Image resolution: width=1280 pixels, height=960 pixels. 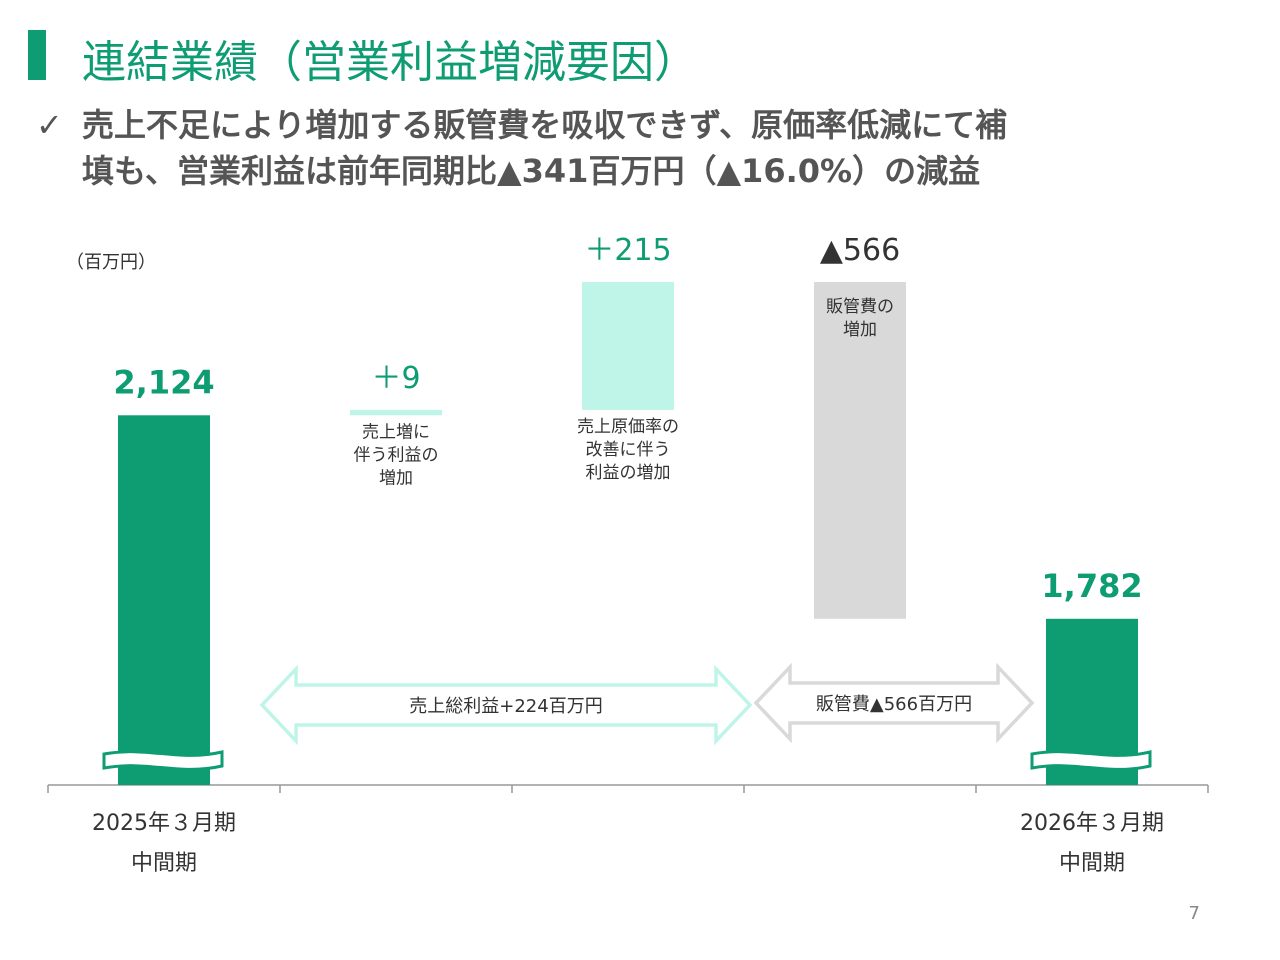 I want to click on bar-value-label: ＋215, so click(x=627, y=250).